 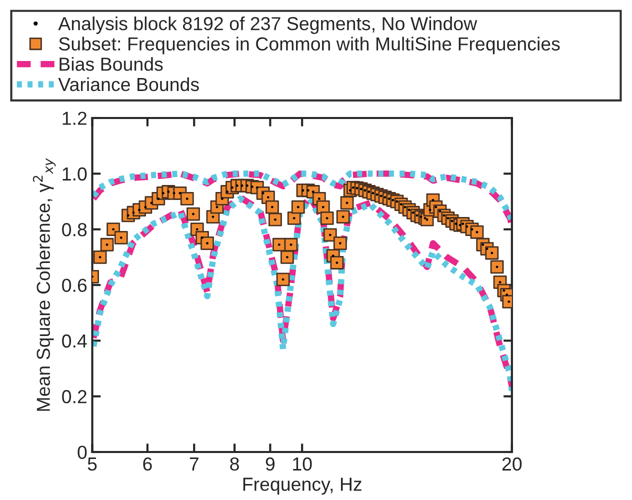 I want to click on legend-label: Analysis block 8192 of 237 Segments, No Window, so click(x=268, y=25).